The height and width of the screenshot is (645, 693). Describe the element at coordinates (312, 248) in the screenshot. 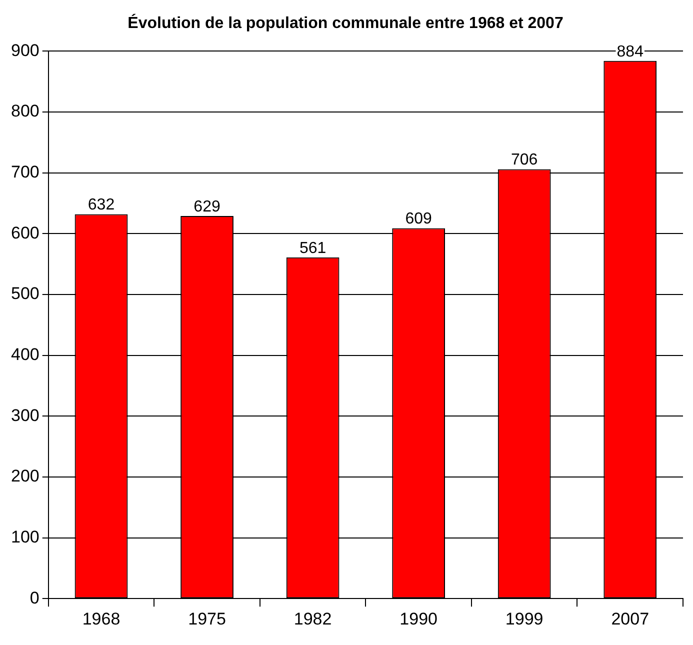

I see `data-label: 561` at that location.